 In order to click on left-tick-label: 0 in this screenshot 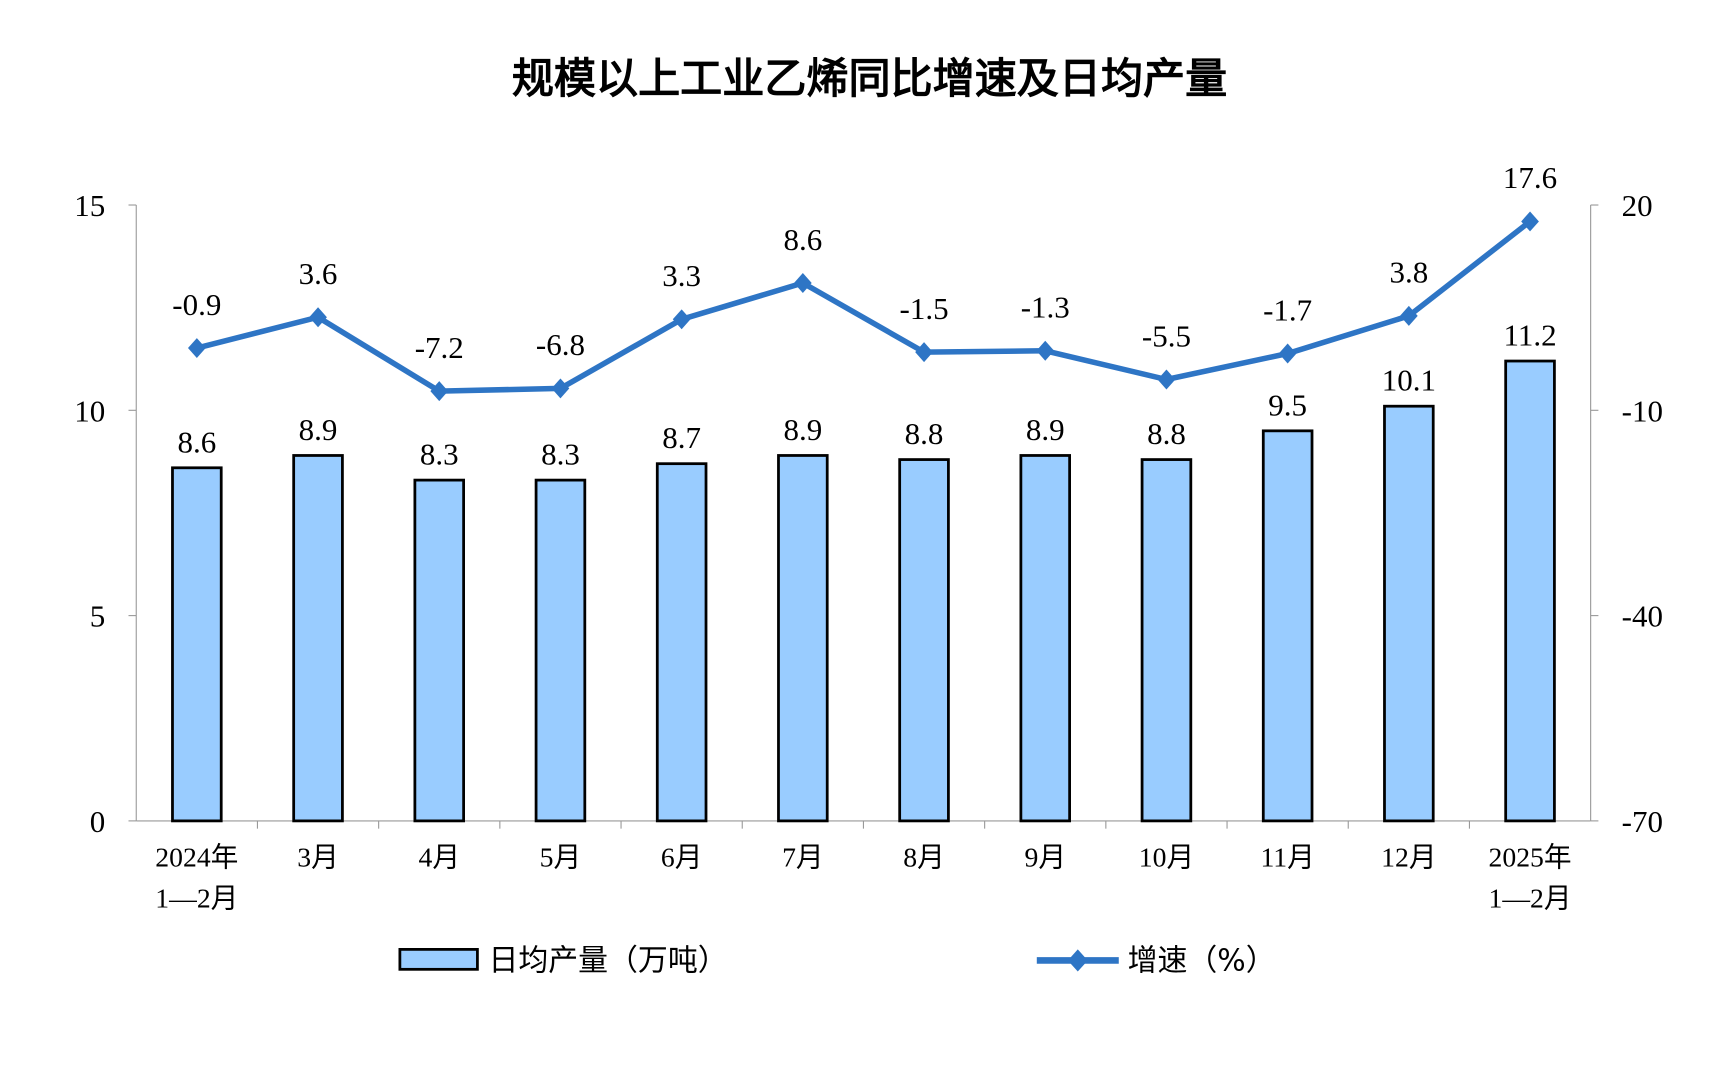, I will do `click(98, 821)`.